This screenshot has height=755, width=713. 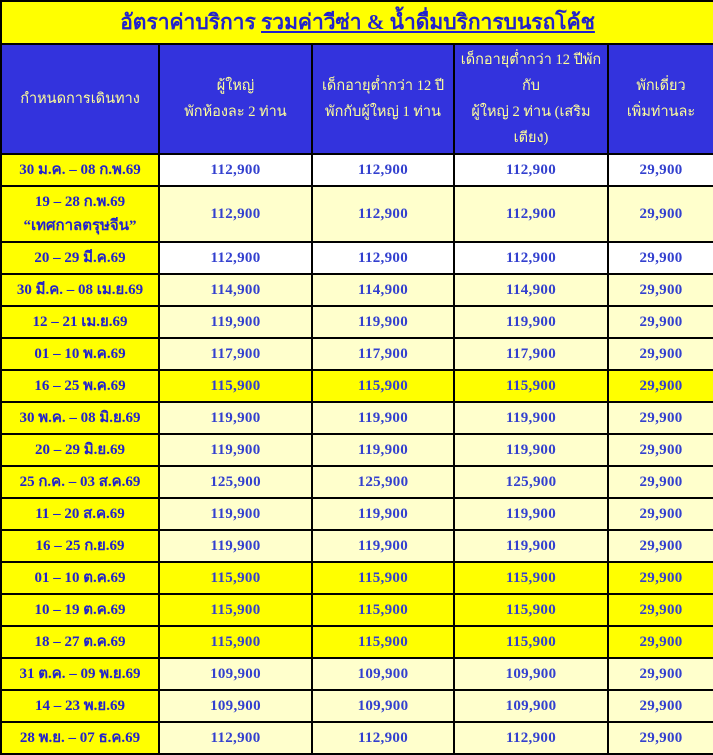 I want to click on date-line: 30 ม.ค. – 08 ก.พ.69, so click(x=80, y=170).